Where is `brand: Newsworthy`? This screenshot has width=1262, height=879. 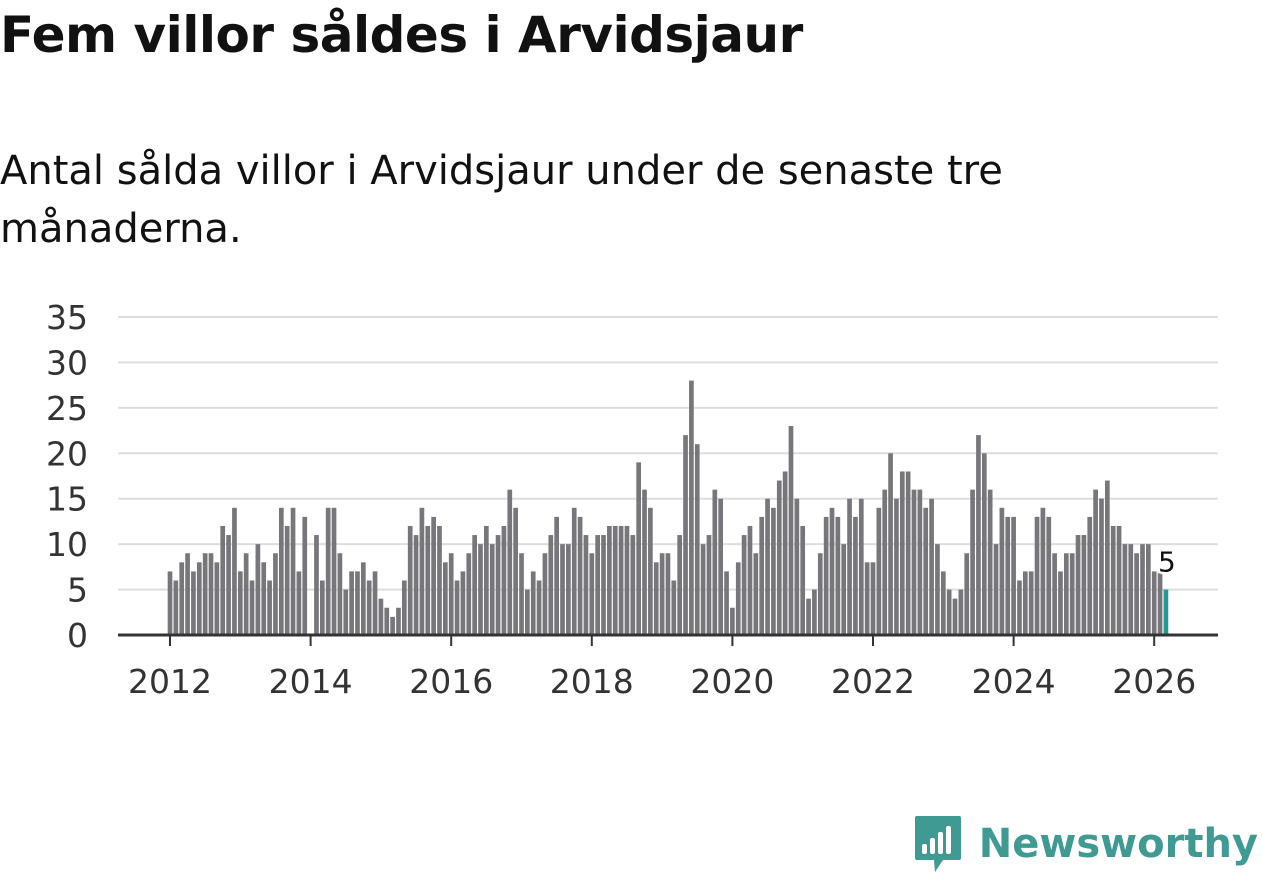 brand: Newsworthy is located at coordinates (1085, 844).